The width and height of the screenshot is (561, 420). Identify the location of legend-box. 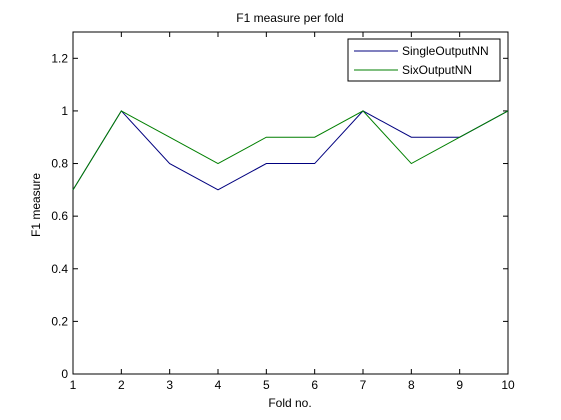
(424, 60).